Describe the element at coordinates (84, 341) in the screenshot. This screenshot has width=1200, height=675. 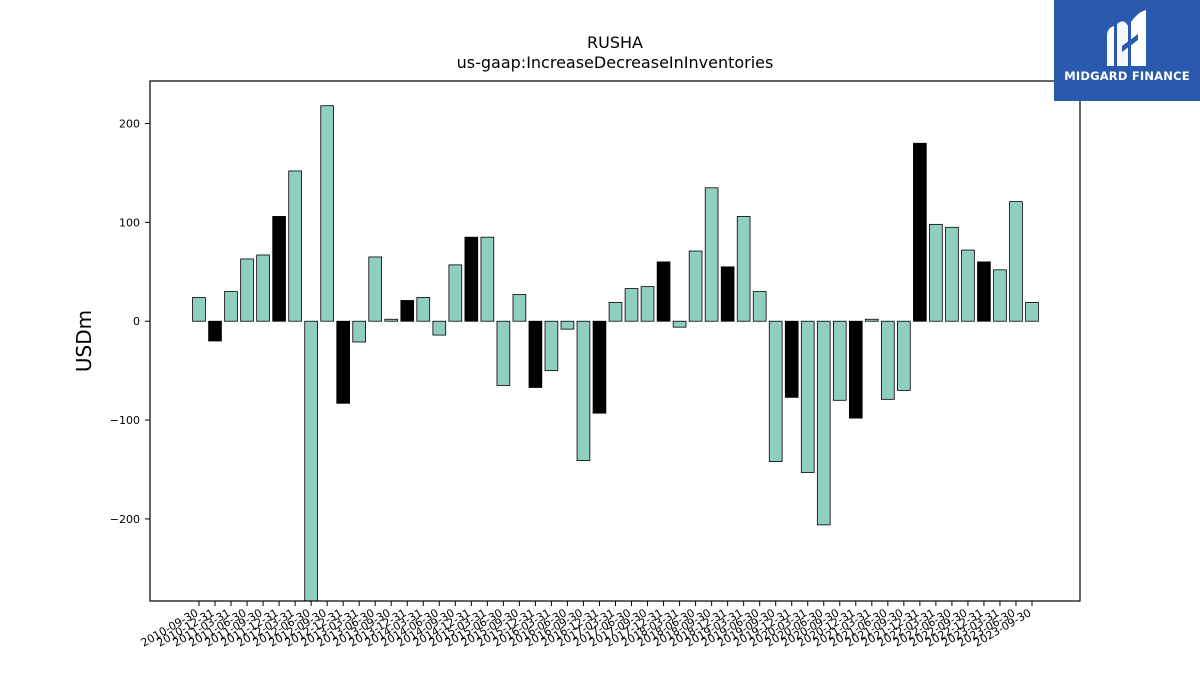
I see `y-axis-label: USDm` at that location.